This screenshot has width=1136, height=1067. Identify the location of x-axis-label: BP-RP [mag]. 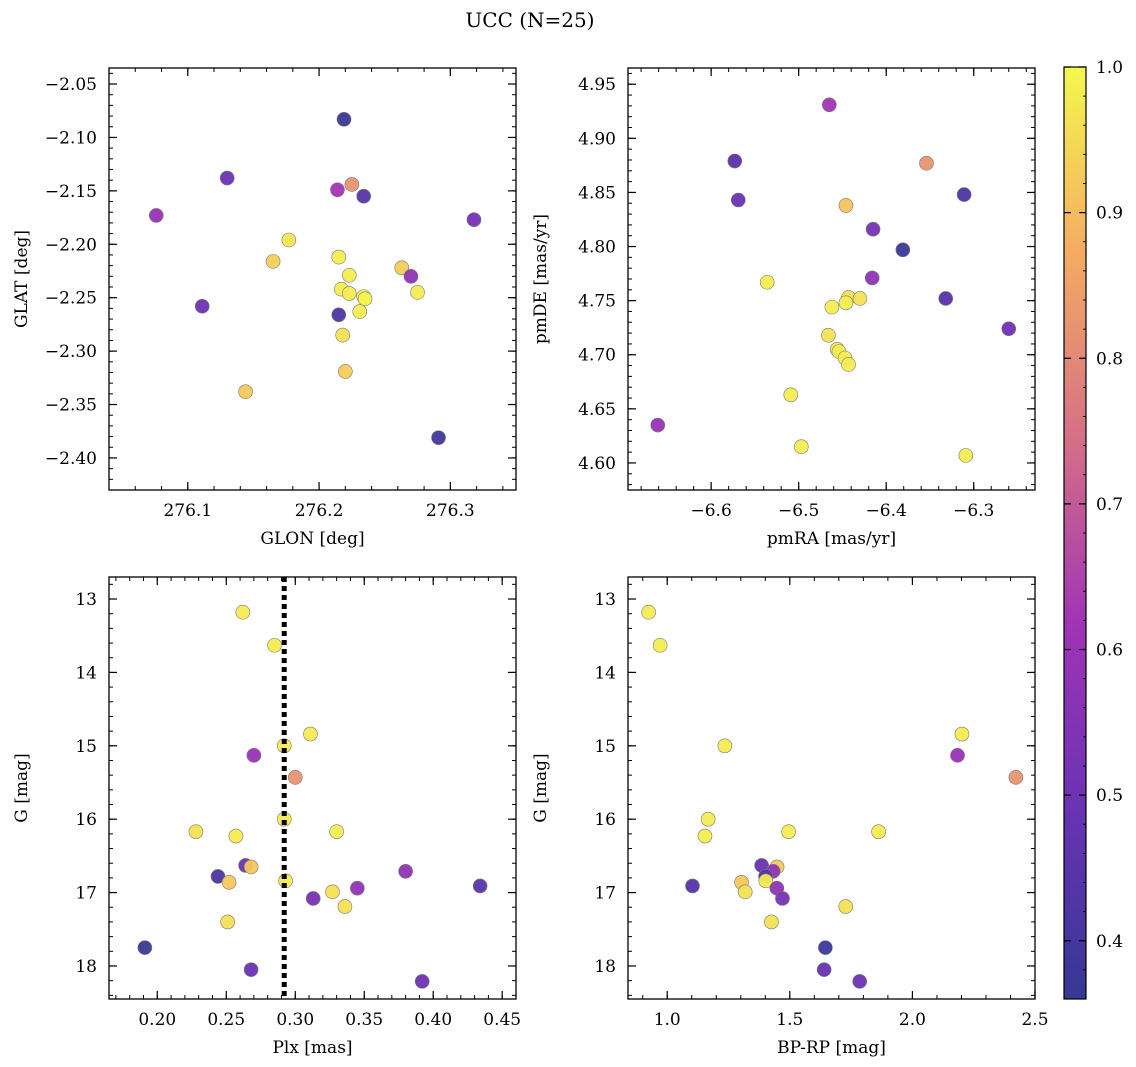
(831, 1048).